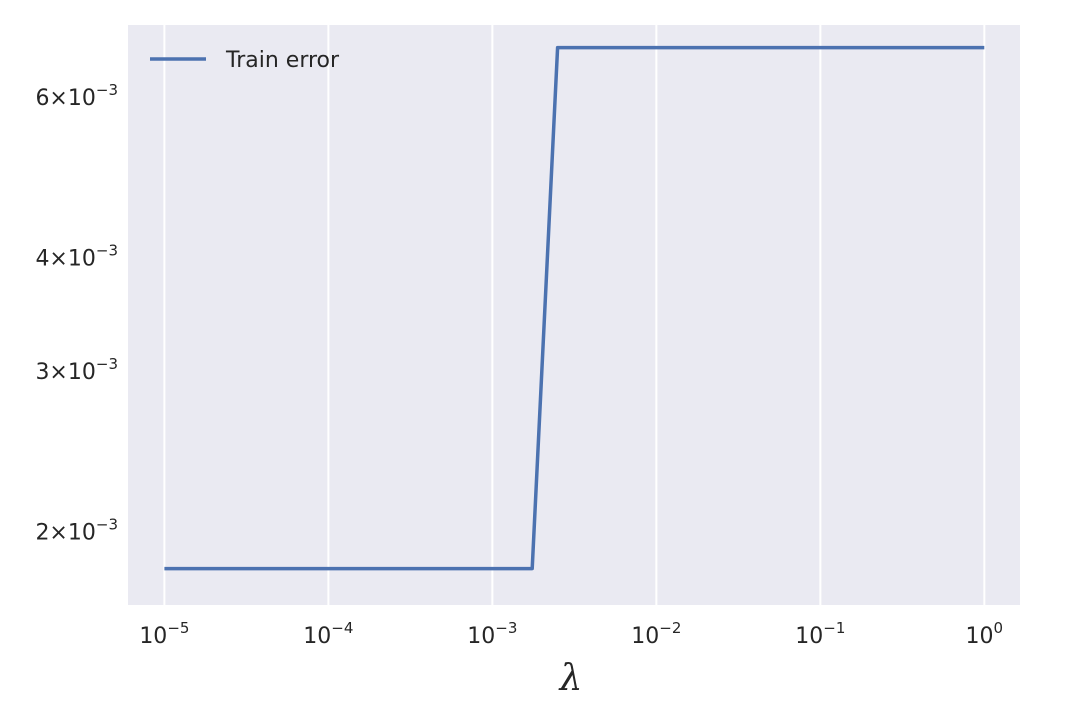 Image resolution: width=1068 pixels, height=716 pixels. I want to click on x-tick-label: 10⁻¹, so click(820, 634).